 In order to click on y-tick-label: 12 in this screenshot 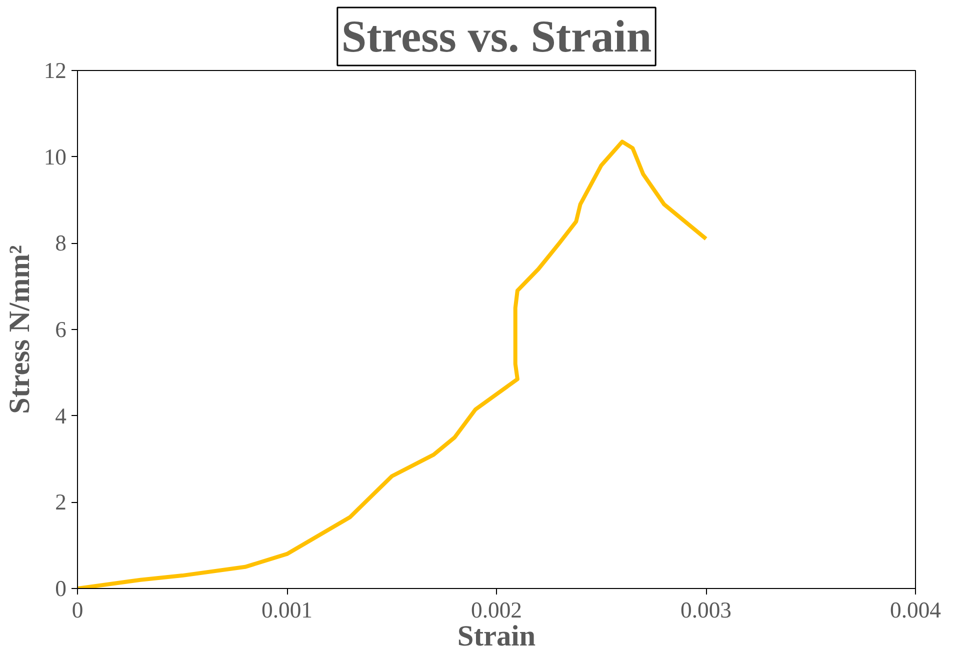, I will do `click(55, 70)`.